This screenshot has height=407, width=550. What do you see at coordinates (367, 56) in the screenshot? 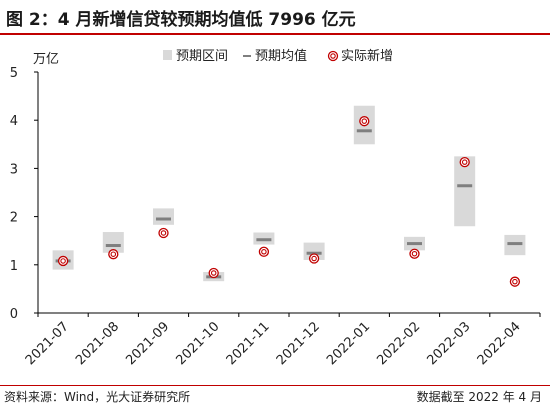
I see `legend-label-actual: 实际新增` at bounding box center [367, 56].